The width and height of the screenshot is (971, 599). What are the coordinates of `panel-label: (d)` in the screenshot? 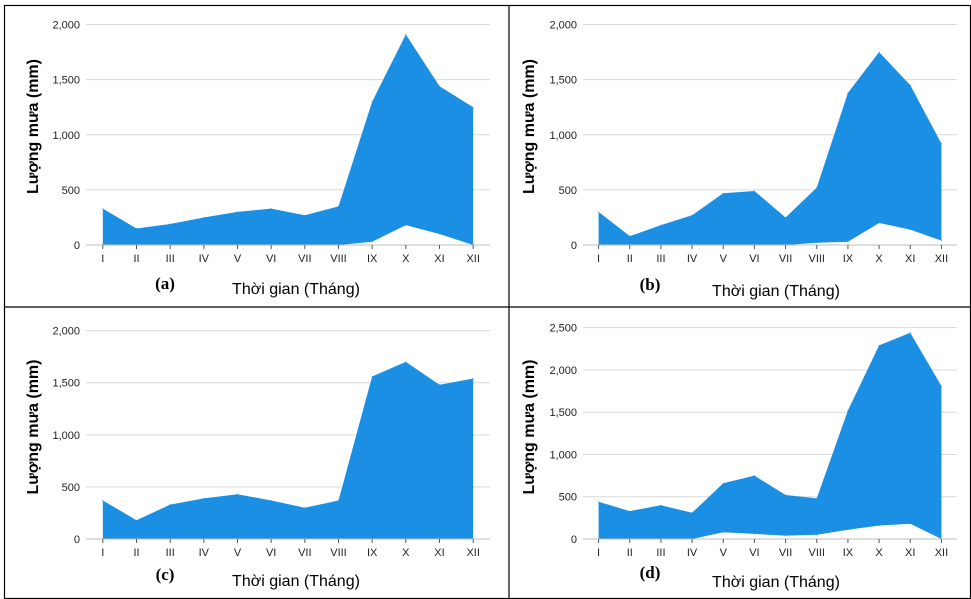 It's located at (650, 572).